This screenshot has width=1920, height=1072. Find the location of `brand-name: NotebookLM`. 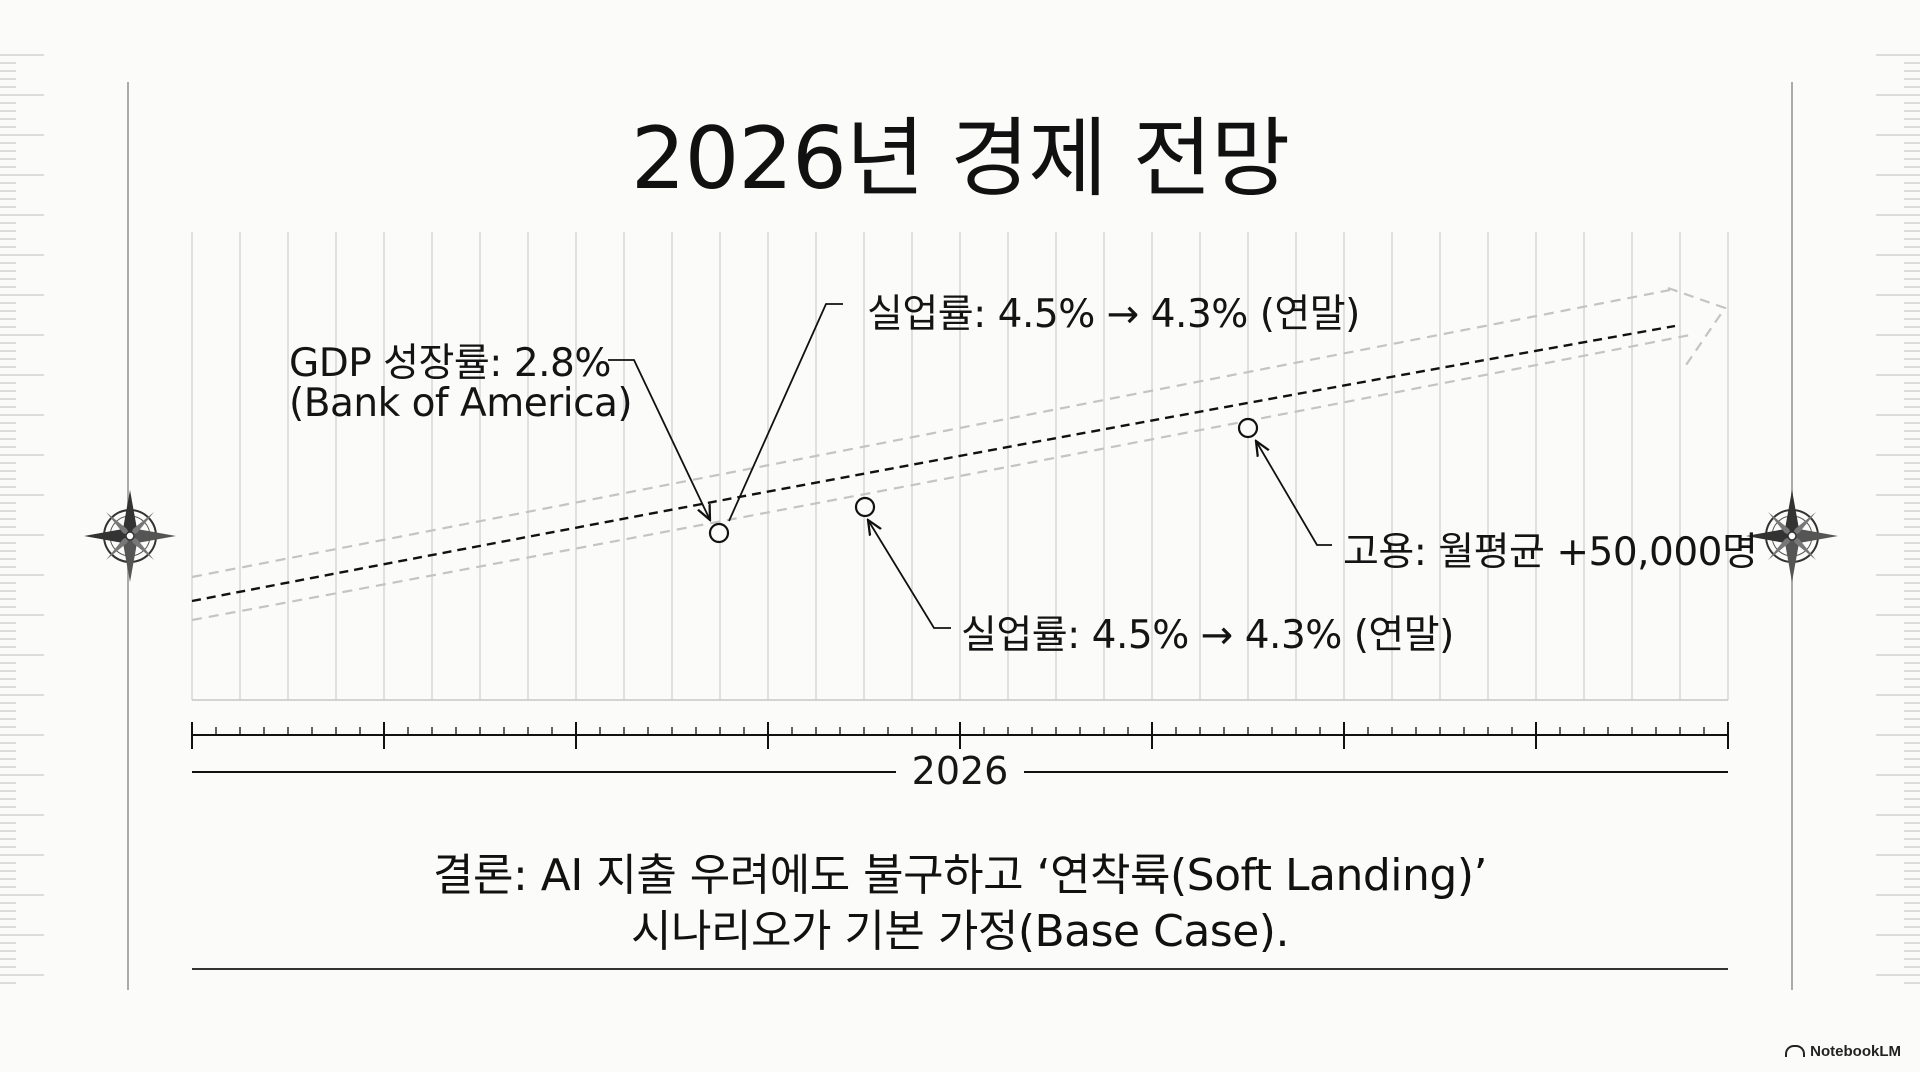

brand-name: NotebookLM is located at coordinates (1855, 1051).